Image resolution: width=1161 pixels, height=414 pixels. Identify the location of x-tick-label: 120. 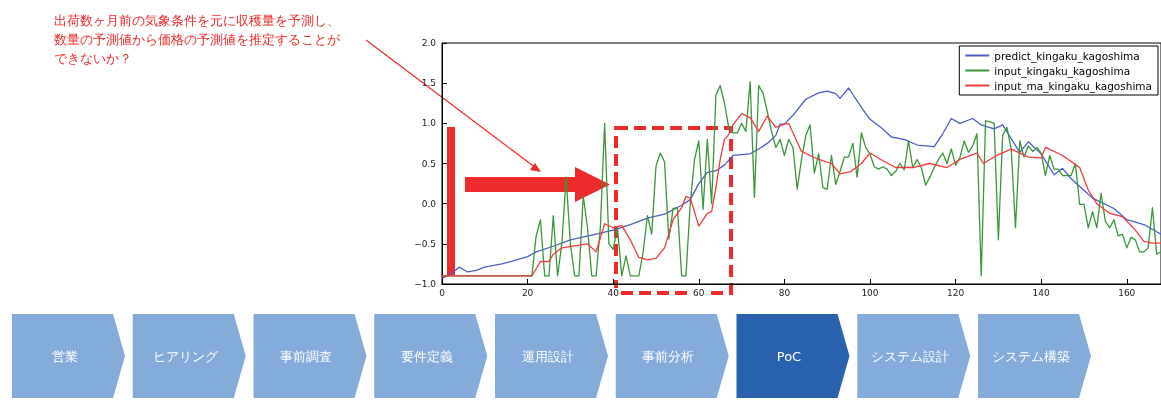
(955, 292).